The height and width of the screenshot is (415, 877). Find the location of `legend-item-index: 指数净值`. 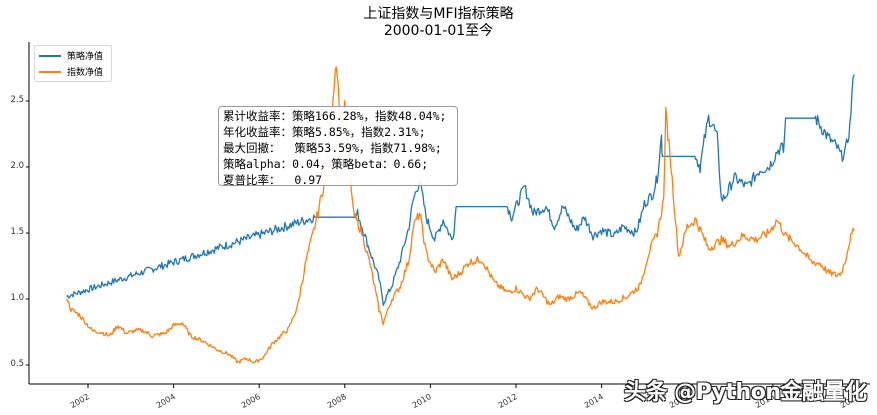

legend-item-index: 指数净值 is located at coordinates (73, 71).